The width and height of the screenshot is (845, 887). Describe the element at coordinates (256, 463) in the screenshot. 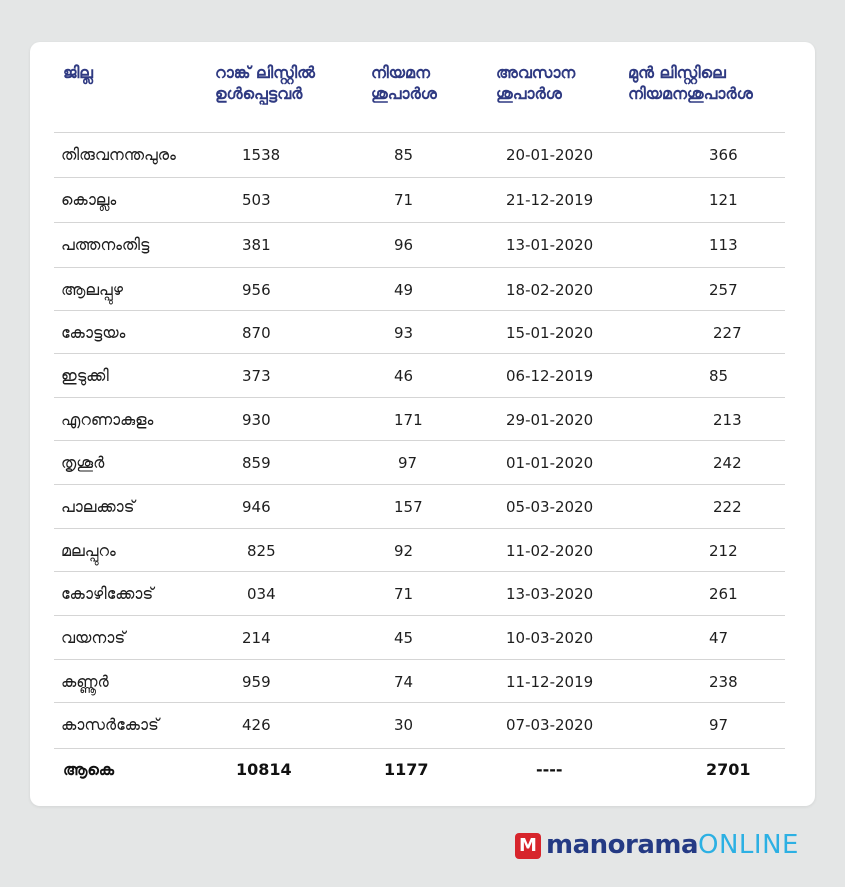

I see `cell-rank-list: 859` at that location.